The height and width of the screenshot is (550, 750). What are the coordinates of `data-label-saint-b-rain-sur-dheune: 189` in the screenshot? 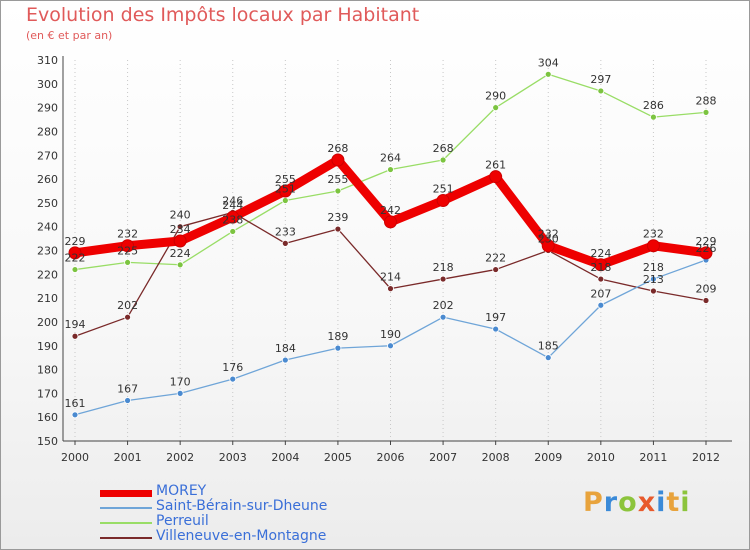 It's located at (337, 336).